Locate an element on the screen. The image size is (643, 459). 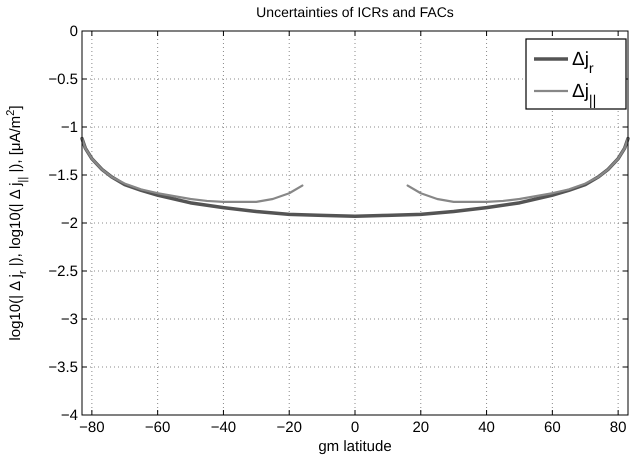
x-tick-label: 60 is located at coordinates (552, 427).